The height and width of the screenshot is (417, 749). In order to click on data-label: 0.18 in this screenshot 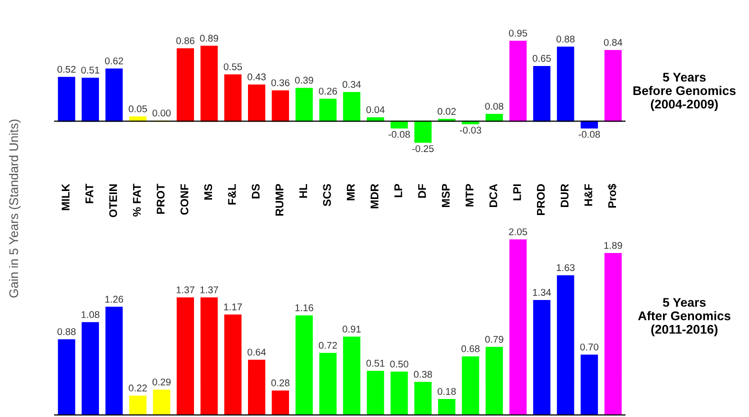, I will do `click(447, 391)`.